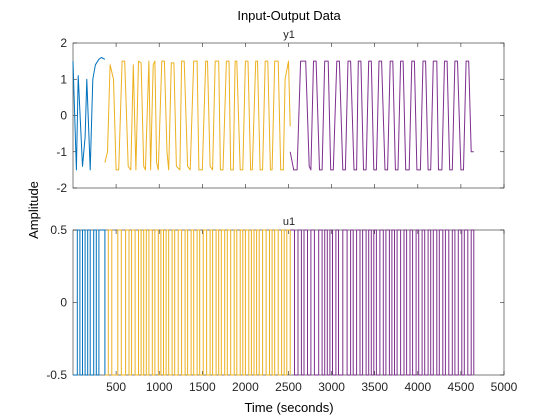  Describe the element at coordinates (159, 387) in the screenshot. I see `u1-xtick-label: 1000` at that location.